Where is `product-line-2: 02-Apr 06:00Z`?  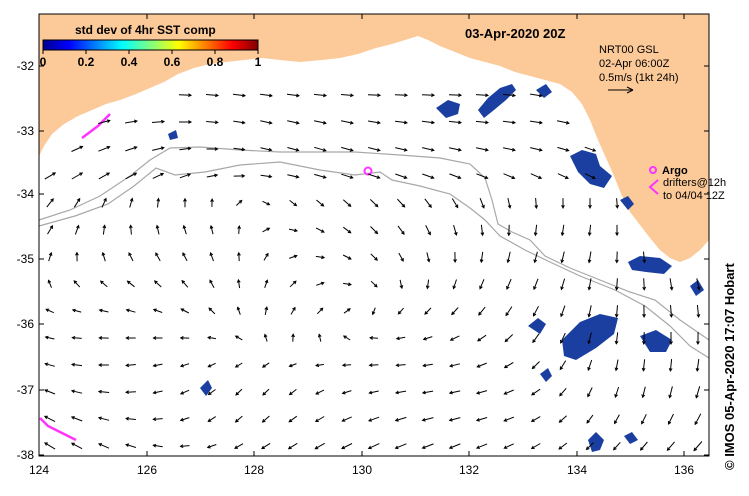
product-line-2: 02-Apr 06:00Z is located at coordinates (634, 64).